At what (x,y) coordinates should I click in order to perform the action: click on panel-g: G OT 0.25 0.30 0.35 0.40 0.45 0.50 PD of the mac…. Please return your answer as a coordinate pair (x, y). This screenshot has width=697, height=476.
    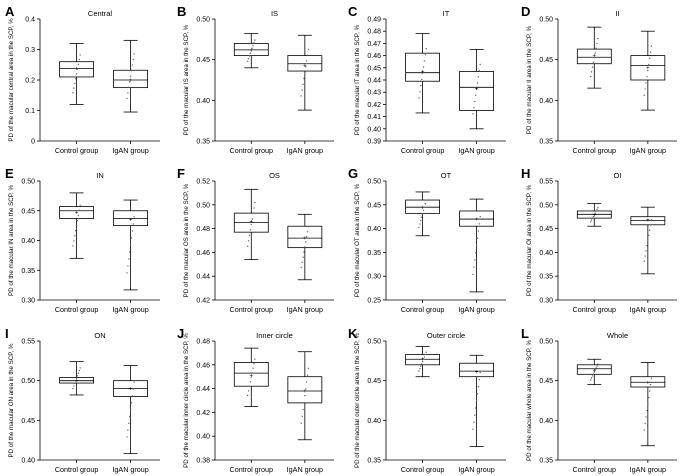
    Looking at the image, I should click on (427, 240).